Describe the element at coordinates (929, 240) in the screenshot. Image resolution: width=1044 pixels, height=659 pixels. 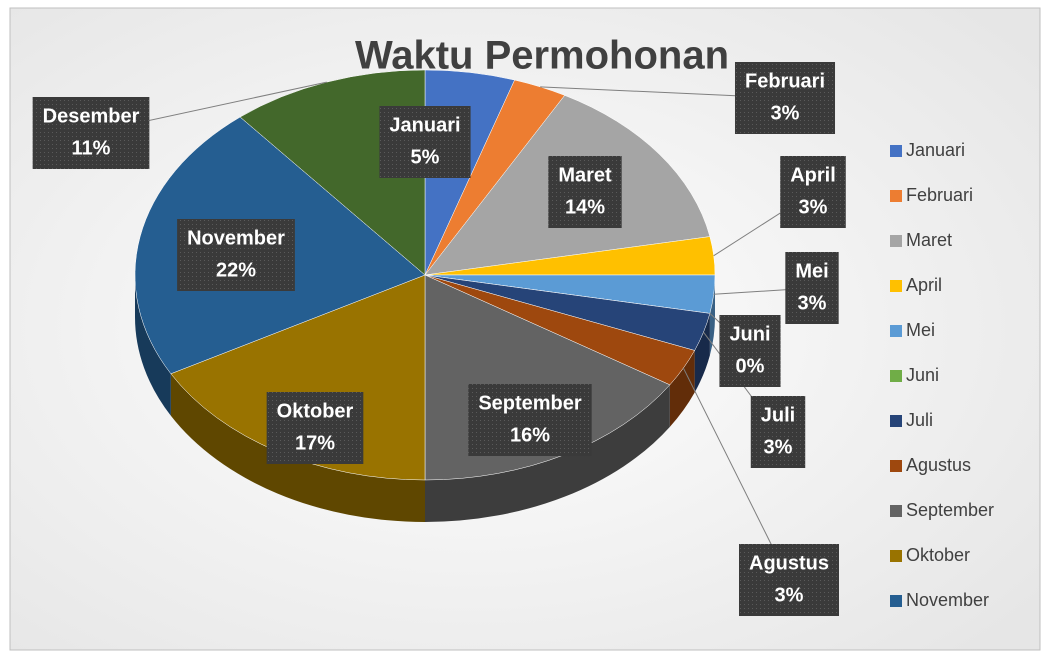
I see `legend-label: Maret` at that location.